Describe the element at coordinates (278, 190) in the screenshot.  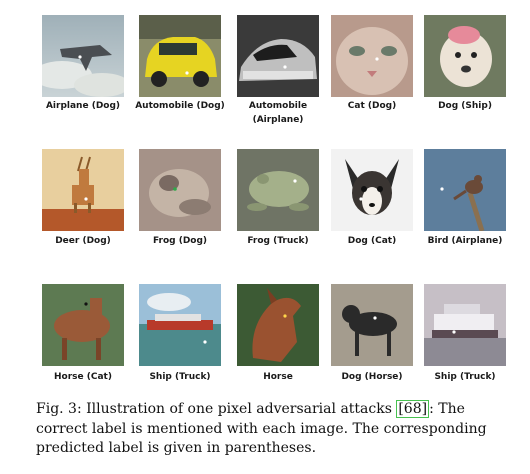
I see `image-frog-green` at that location.